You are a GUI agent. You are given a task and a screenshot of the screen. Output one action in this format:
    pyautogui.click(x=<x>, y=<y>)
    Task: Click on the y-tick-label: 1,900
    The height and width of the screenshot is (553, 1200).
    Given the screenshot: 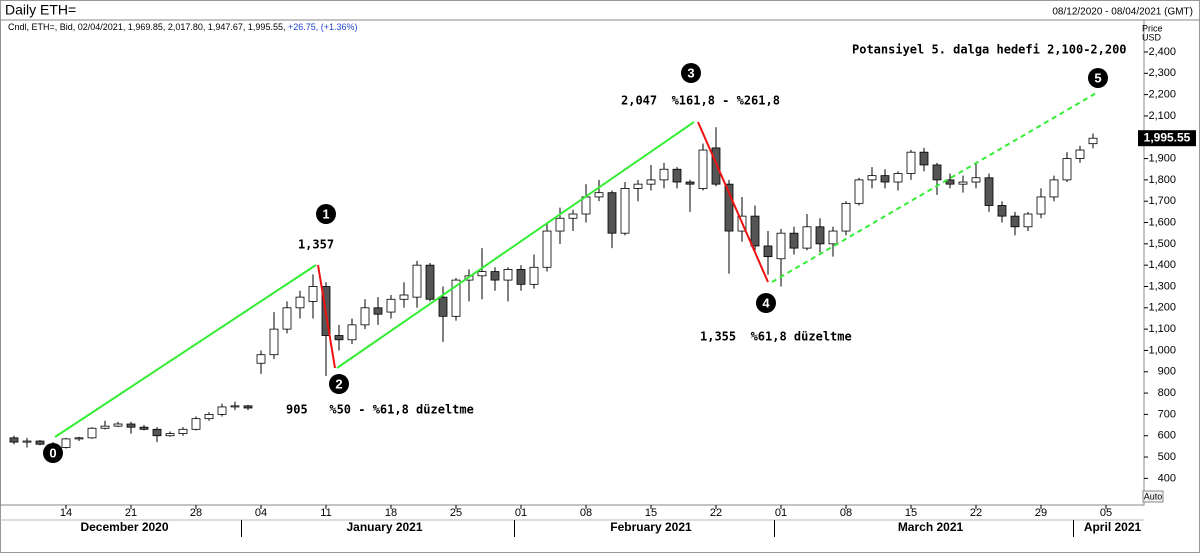 What is the action you would take?
    pyautogui.click(x=1162, y=158)
    